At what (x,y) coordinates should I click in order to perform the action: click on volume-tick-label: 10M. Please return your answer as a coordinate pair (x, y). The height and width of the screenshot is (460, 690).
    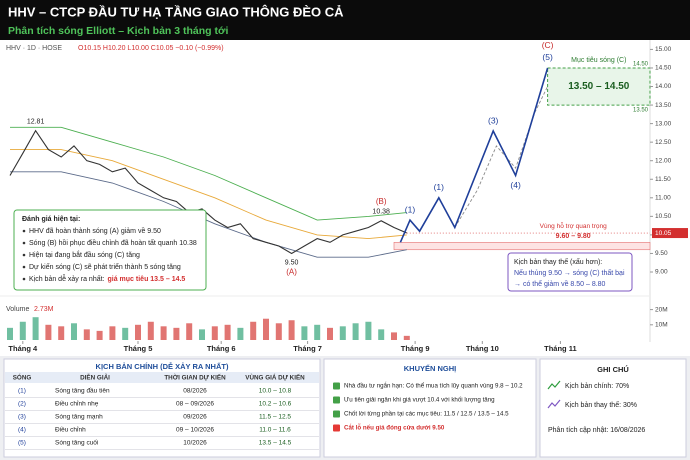
    Looking at the image, I should click on (661, 325).